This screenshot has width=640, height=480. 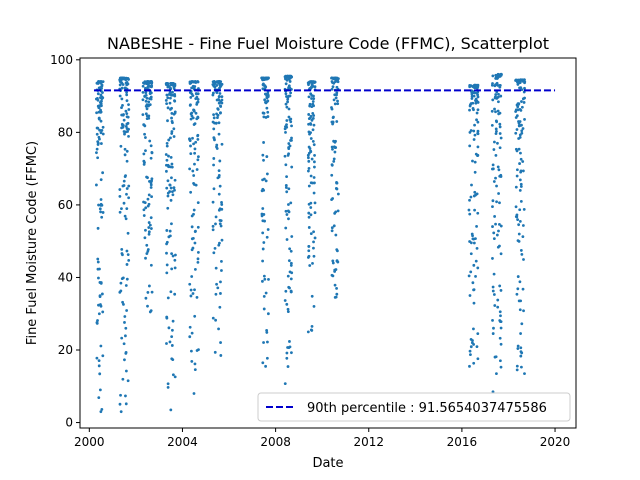 What do you see at coordinates (182, 442) in the screenshot?
I see `x-tick-label: 2004` at bounding box center [182, 442].